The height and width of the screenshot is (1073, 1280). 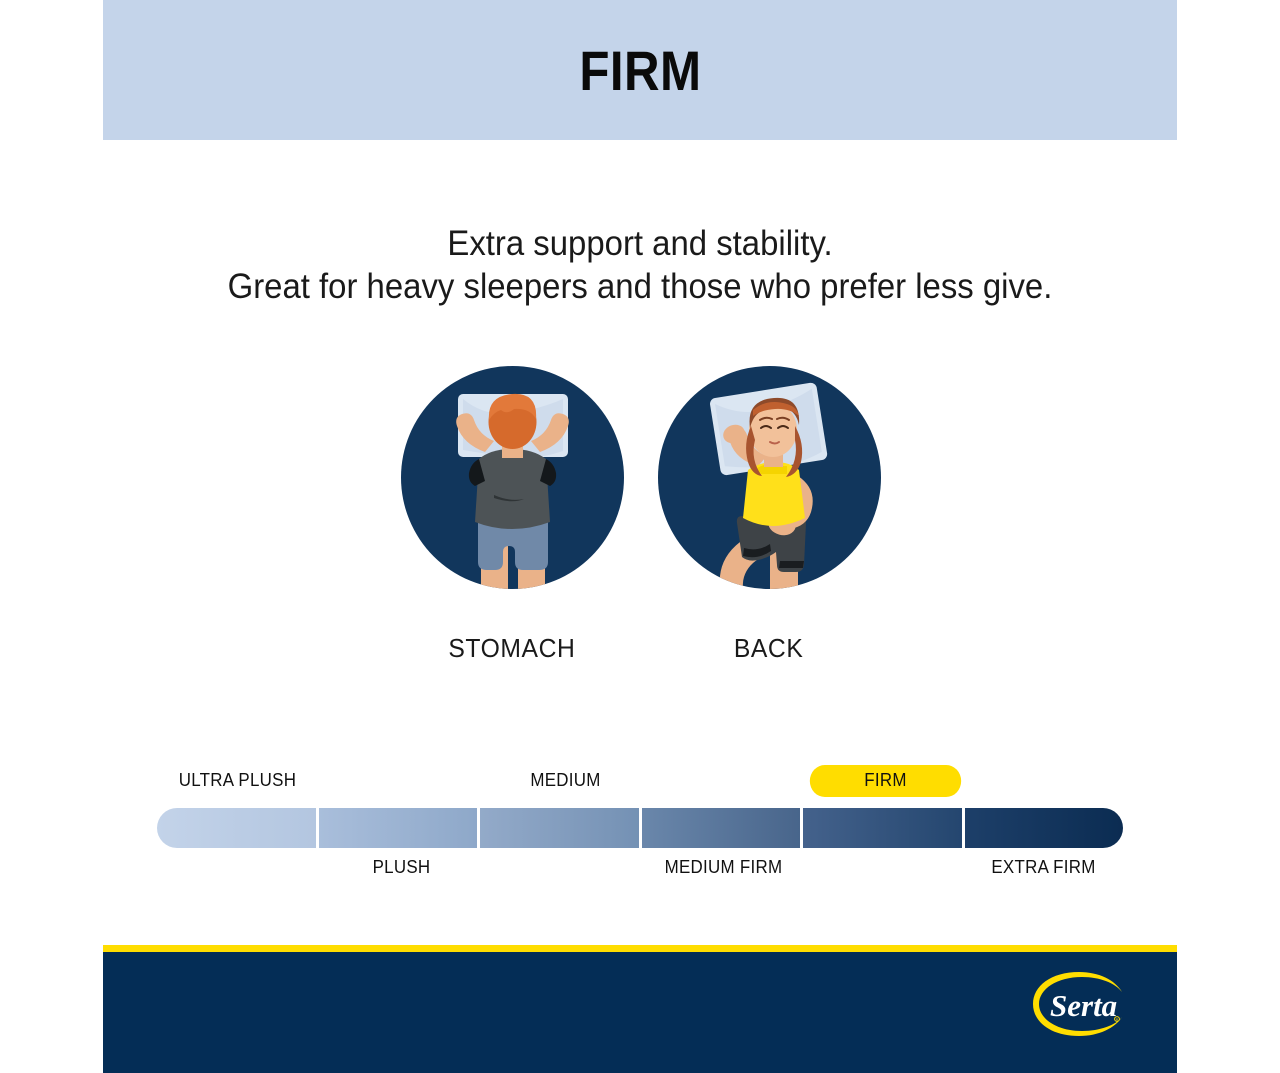 I want to click on scale-segment-medium, so click(x=559, y=828).